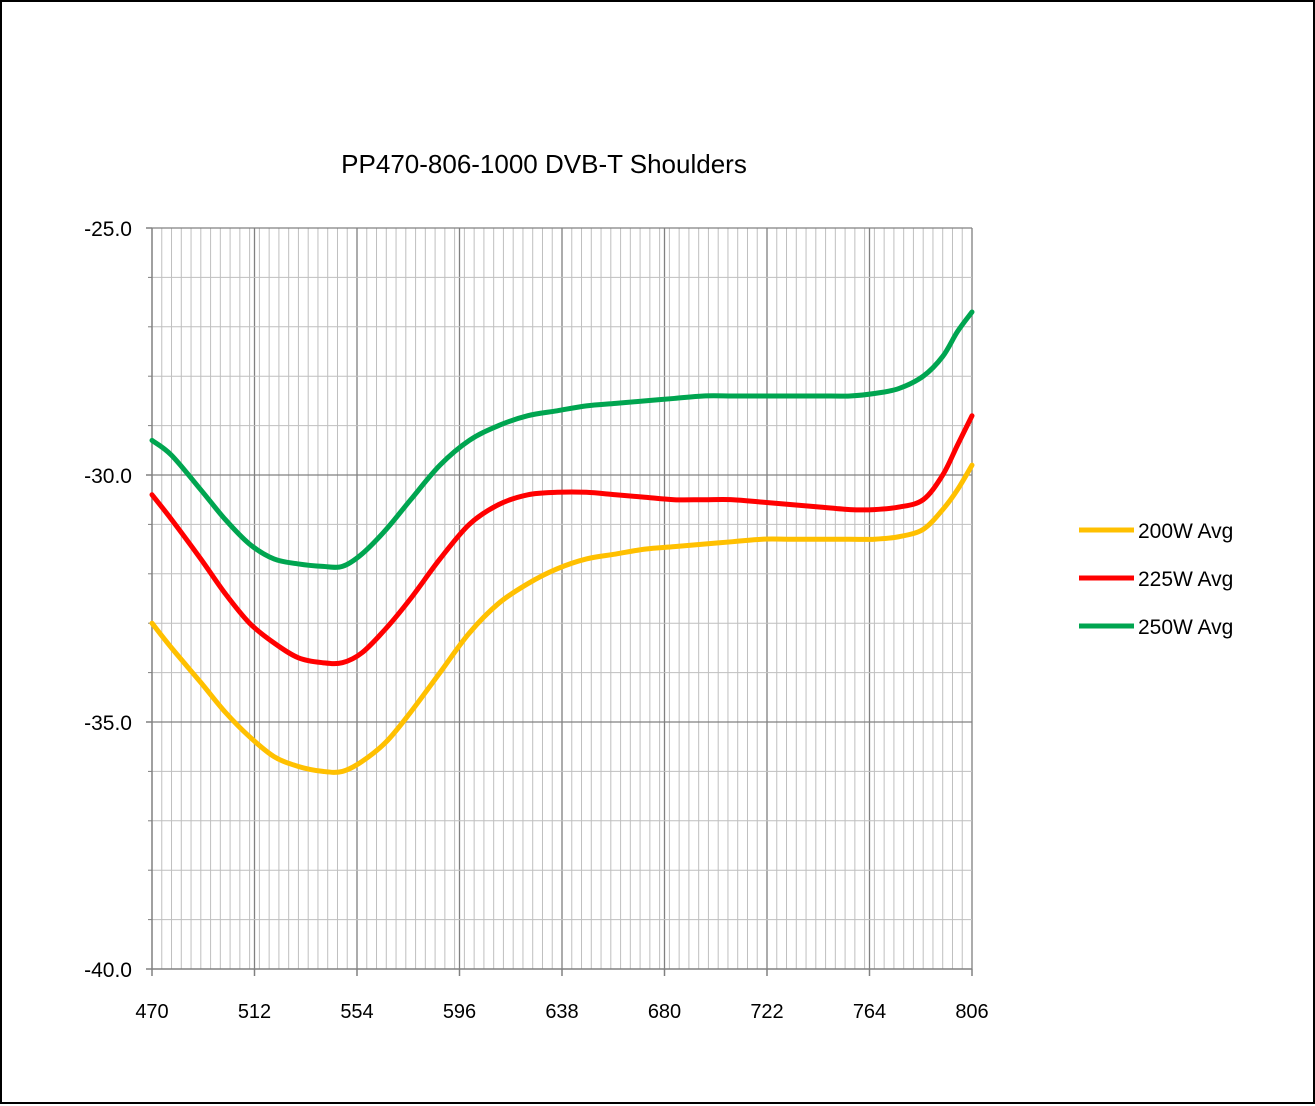  What do you see at coordinates (1185, 579) in the screenshot?
I see `legend-label-2: 225W Avg` at bounding box center [1185, 579].